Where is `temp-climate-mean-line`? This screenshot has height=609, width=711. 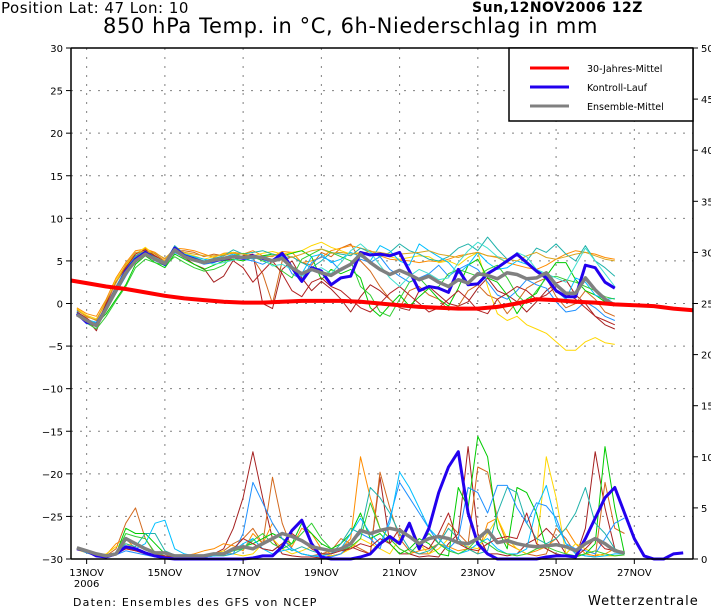 temp-climate-mean-line is located at coordinates (382, 295).